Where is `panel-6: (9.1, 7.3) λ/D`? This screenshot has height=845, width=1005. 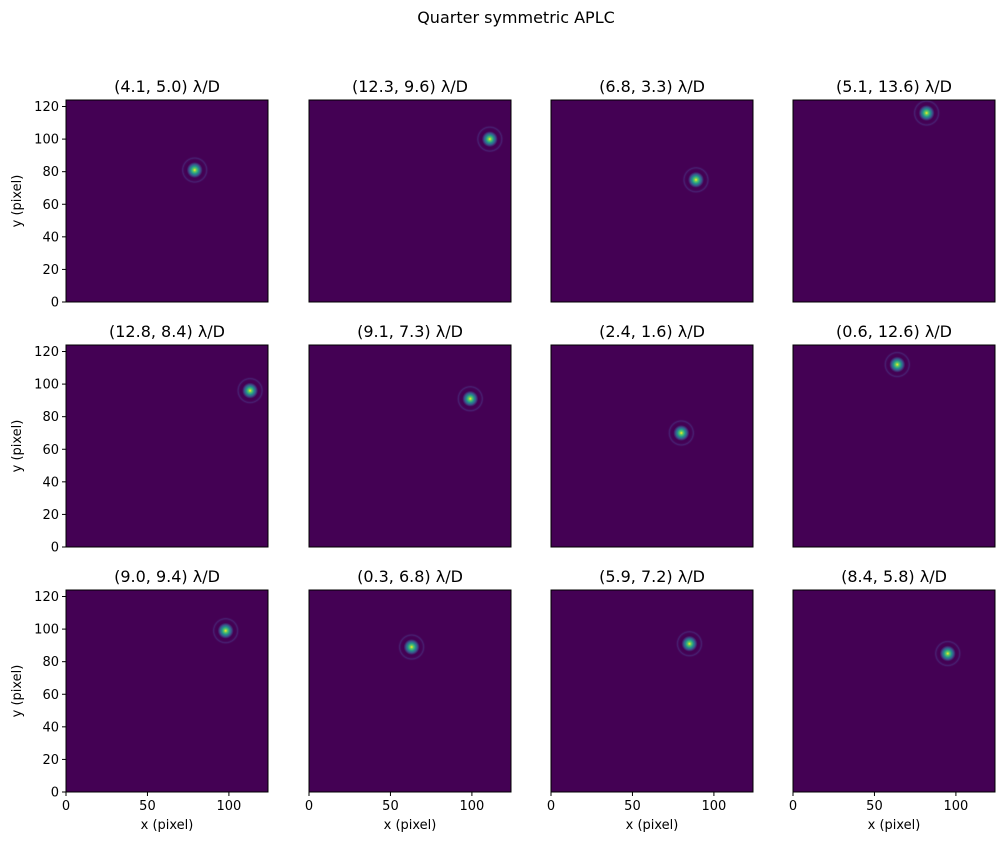 panel-6: (9.1, 7.3) λ/D is located at coordinates (410, 435).